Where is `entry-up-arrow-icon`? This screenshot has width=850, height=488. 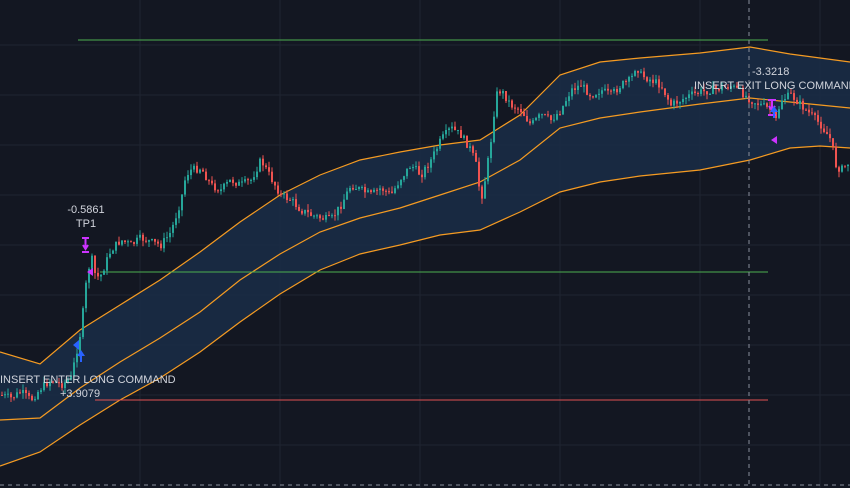
entry-up-arrow-icon is located at coordinates (81, 356).